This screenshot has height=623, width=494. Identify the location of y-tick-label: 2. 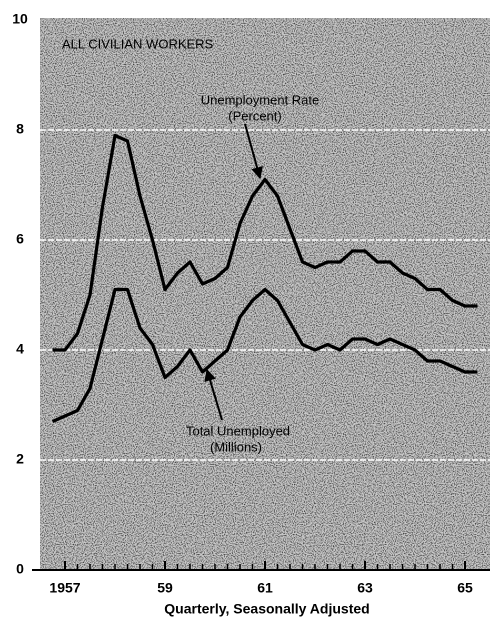
(20, 459).